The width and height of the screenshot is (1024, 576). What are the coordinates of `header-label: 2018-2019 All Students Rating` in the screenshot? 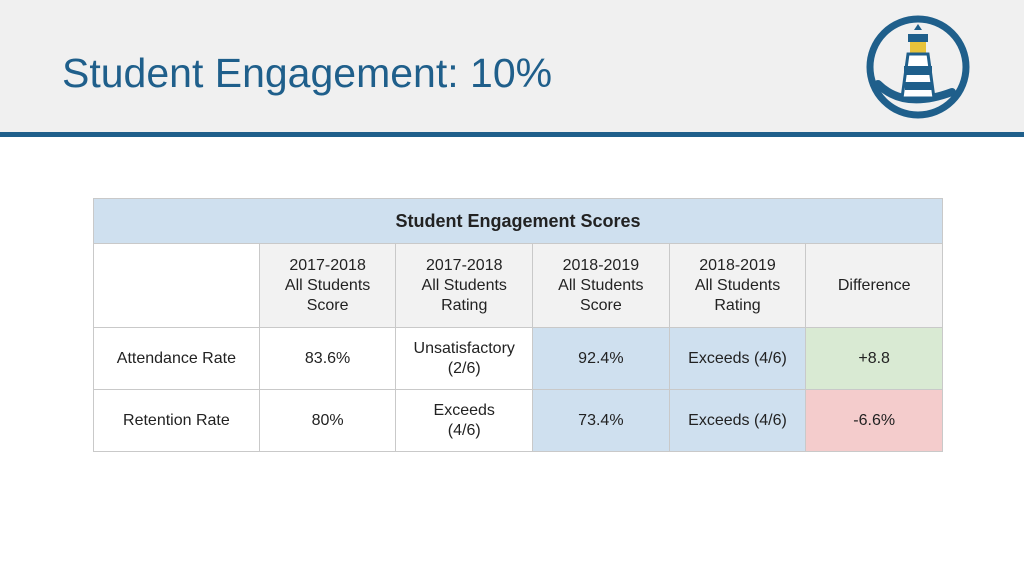 It's located at (737, 285).